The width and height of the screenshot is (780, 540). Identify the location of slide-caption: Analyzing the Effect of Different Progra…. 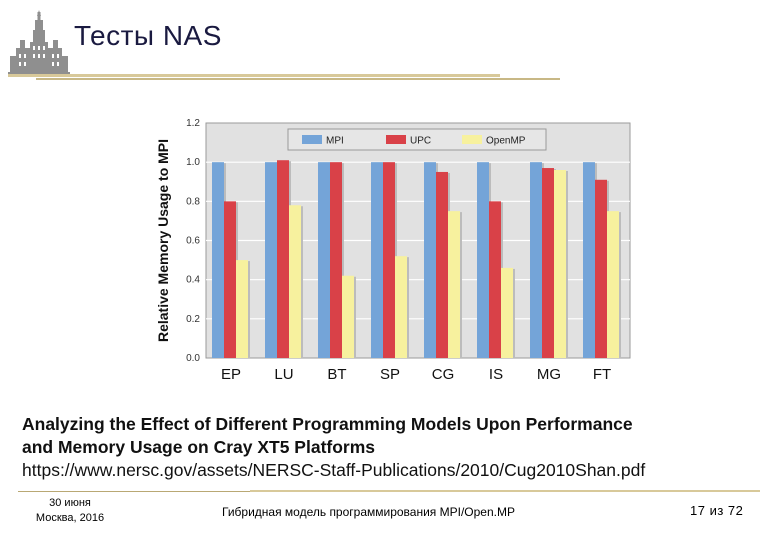
(392, 447).